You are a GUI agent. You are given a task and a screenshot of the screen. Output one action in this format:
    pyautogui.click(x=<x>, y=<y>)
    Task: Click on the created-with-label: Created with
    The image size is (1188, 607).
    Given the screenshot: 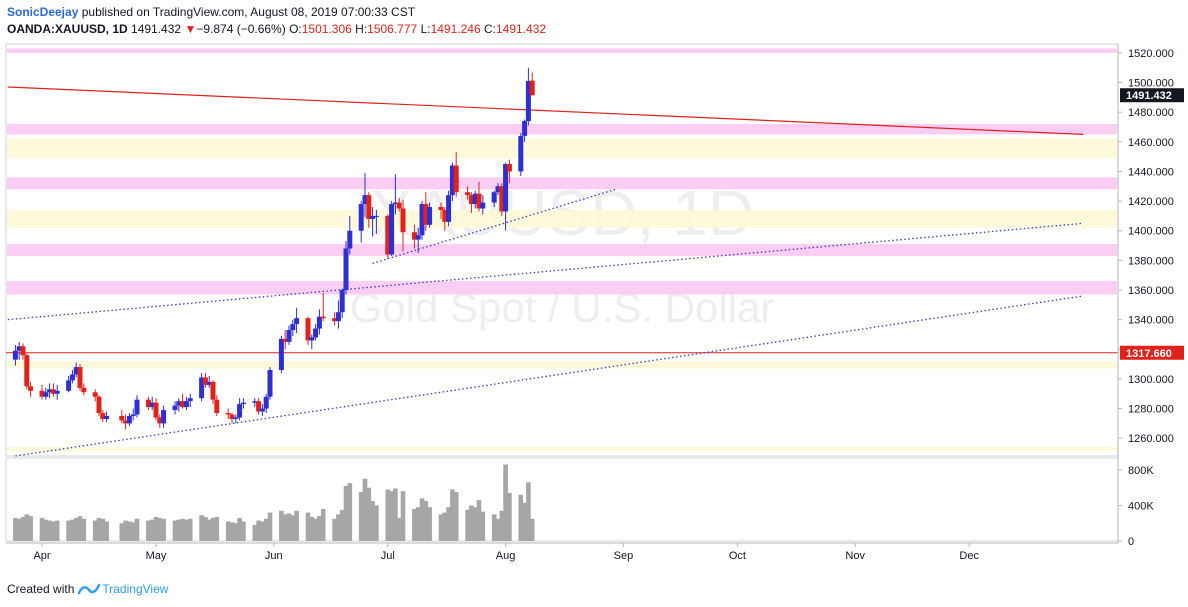 What is the action you would take?
    pyautogui.click(x=41, y=589)
    